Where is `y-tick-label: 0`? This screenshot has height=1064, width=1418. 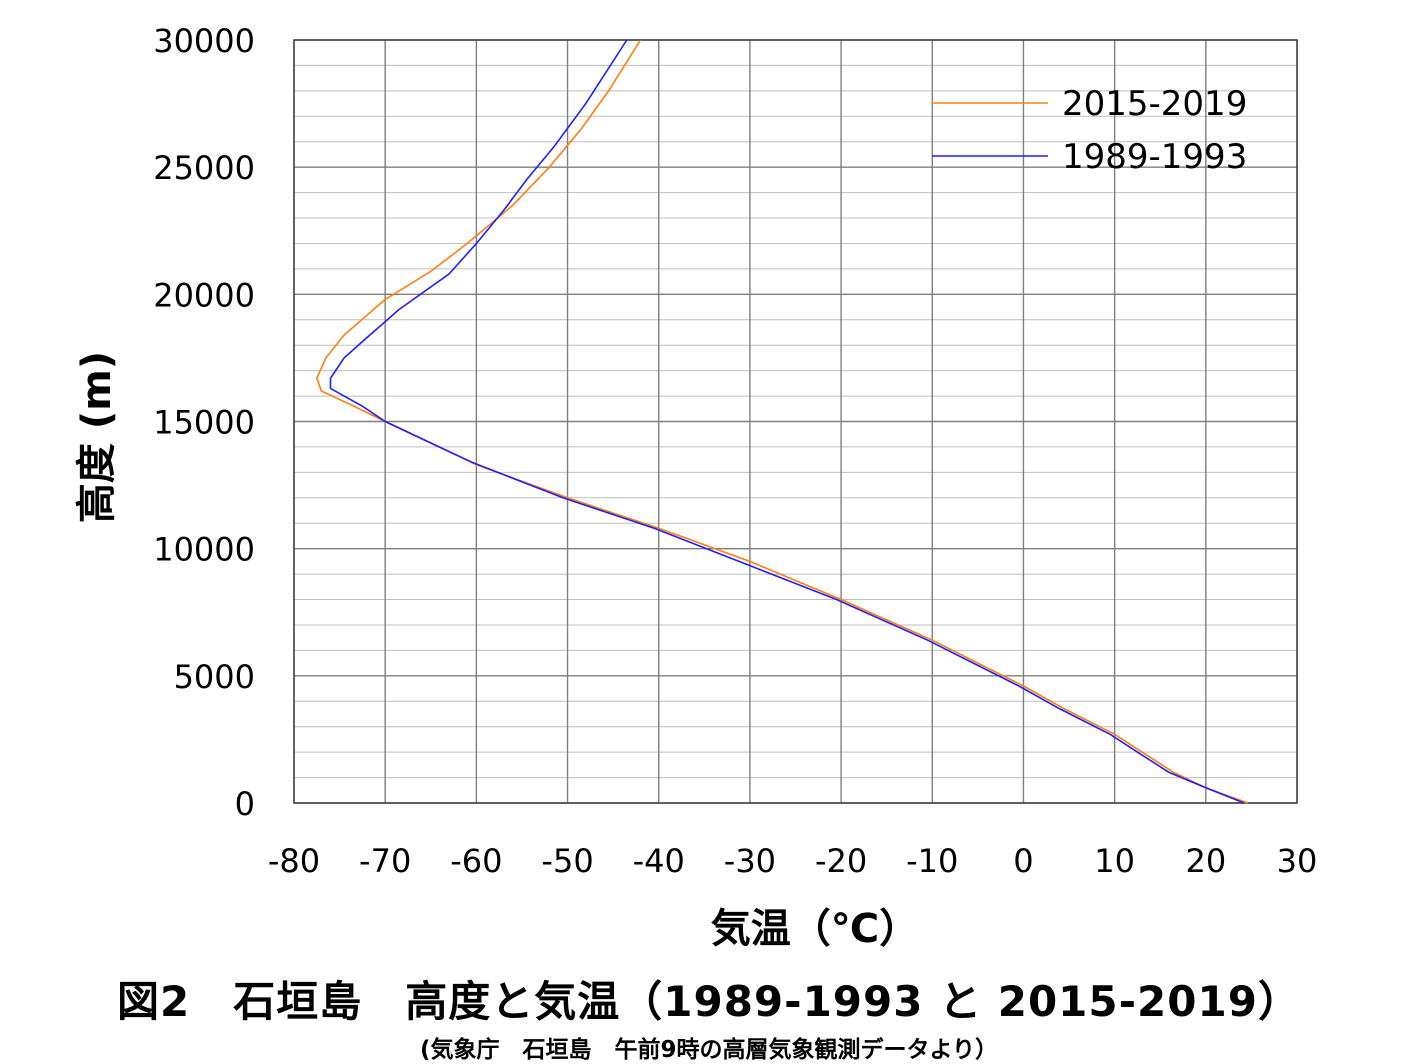
y-tick-label: 0 is located at coordinates (245, 804).